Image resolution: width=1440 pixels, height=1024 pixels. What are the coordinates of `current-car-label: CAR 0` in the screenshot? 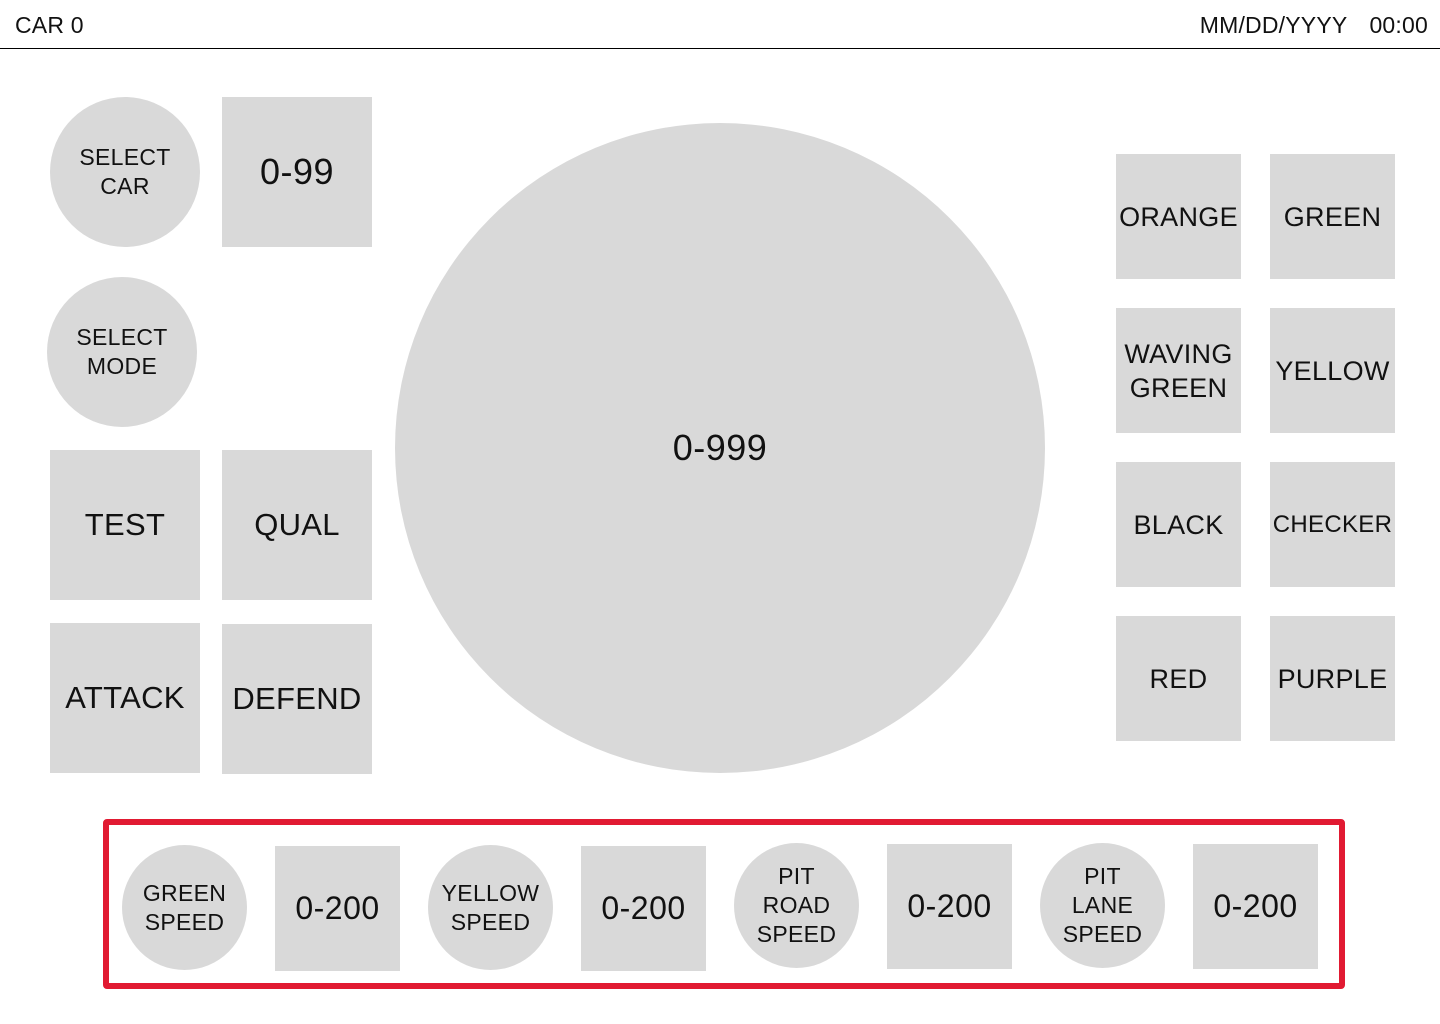 It's located at (49, 25).